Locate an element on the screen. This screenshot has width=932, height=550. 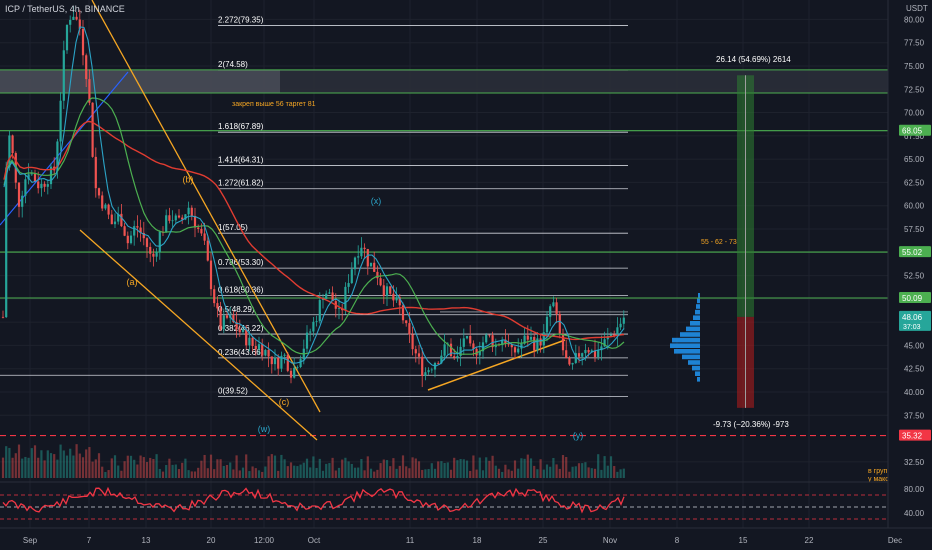
fib-label: 1.414(64.31) is located at coordinates (241, 160).